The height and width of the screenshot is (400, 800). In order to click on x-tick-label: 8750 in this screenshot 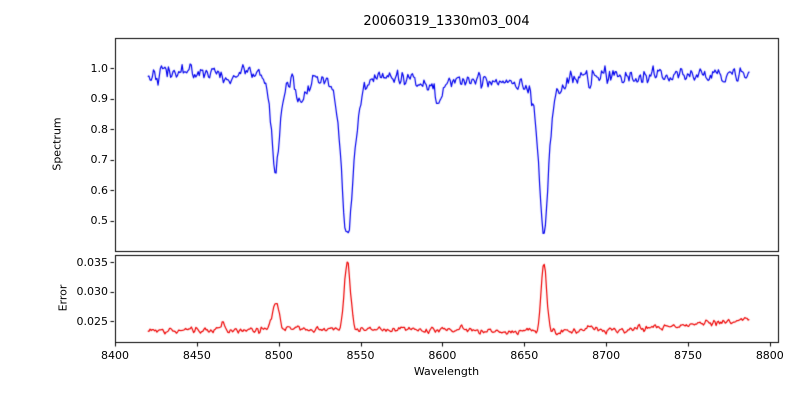, I will do `click(687, 355)`.